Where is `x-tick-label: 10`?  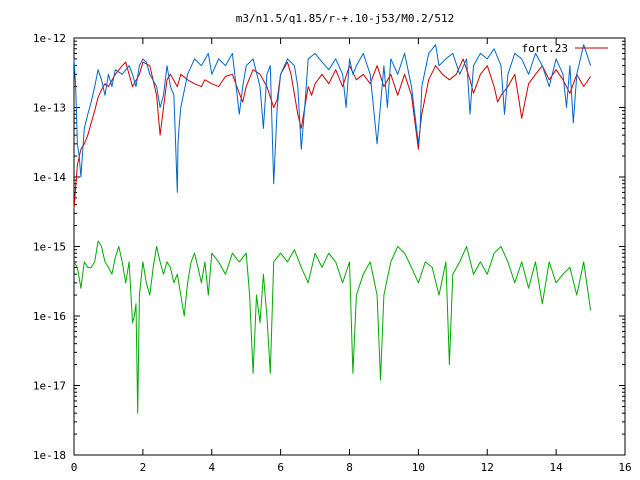 x-tick-label: 10 is located at coordinates (418, 467).